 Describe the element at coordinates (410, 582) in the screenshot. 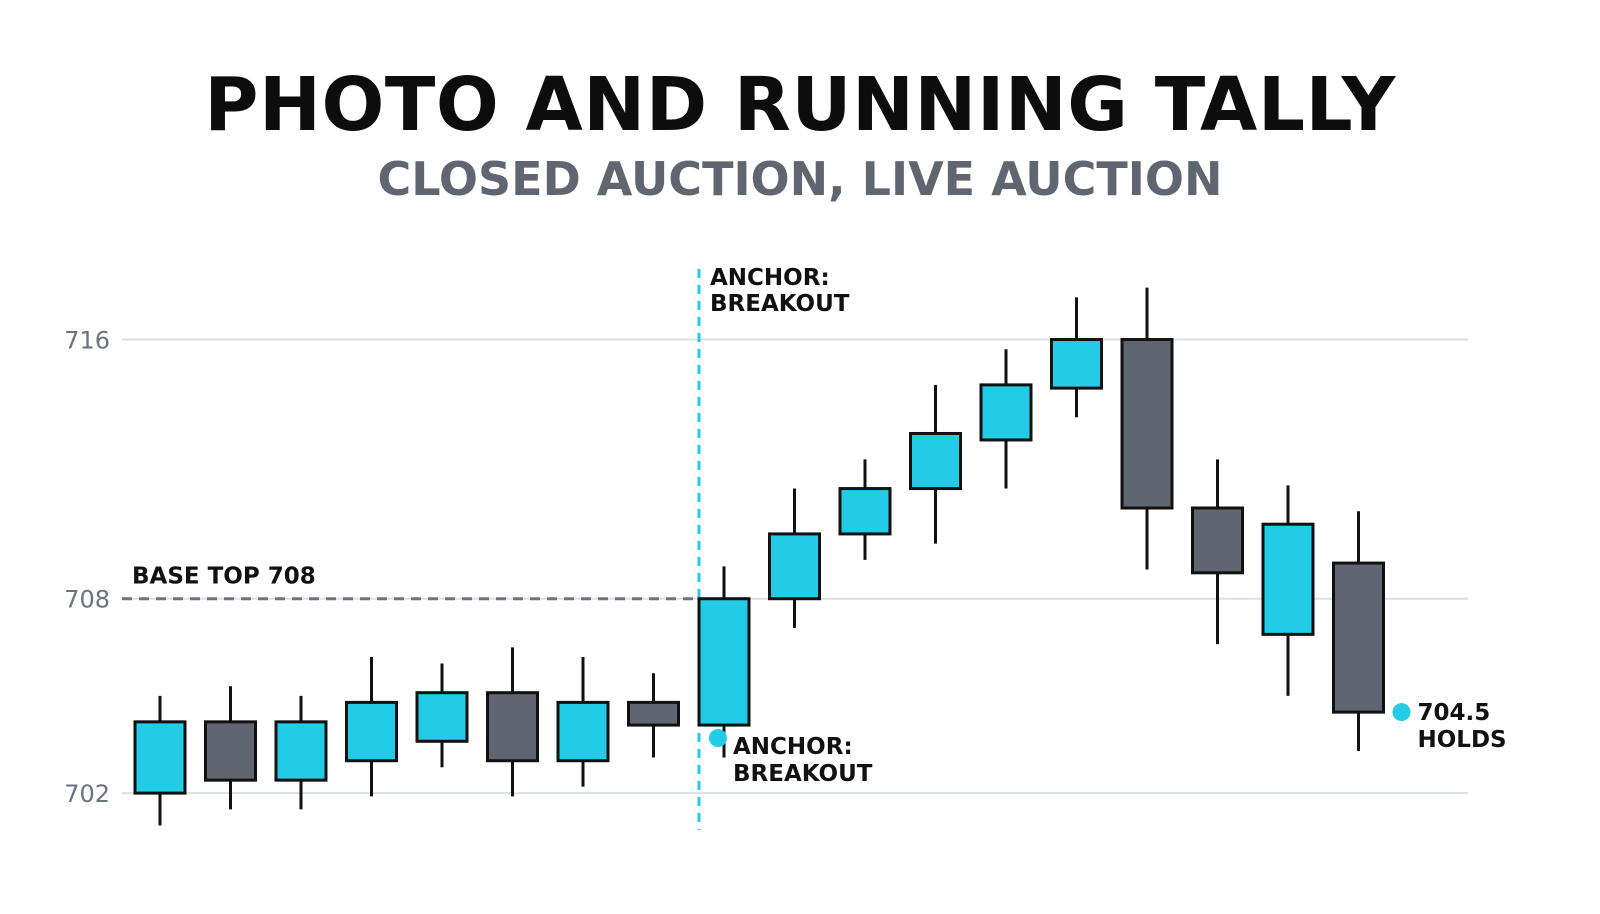

I see `base-line-group: BASE TOP 708` at that location.